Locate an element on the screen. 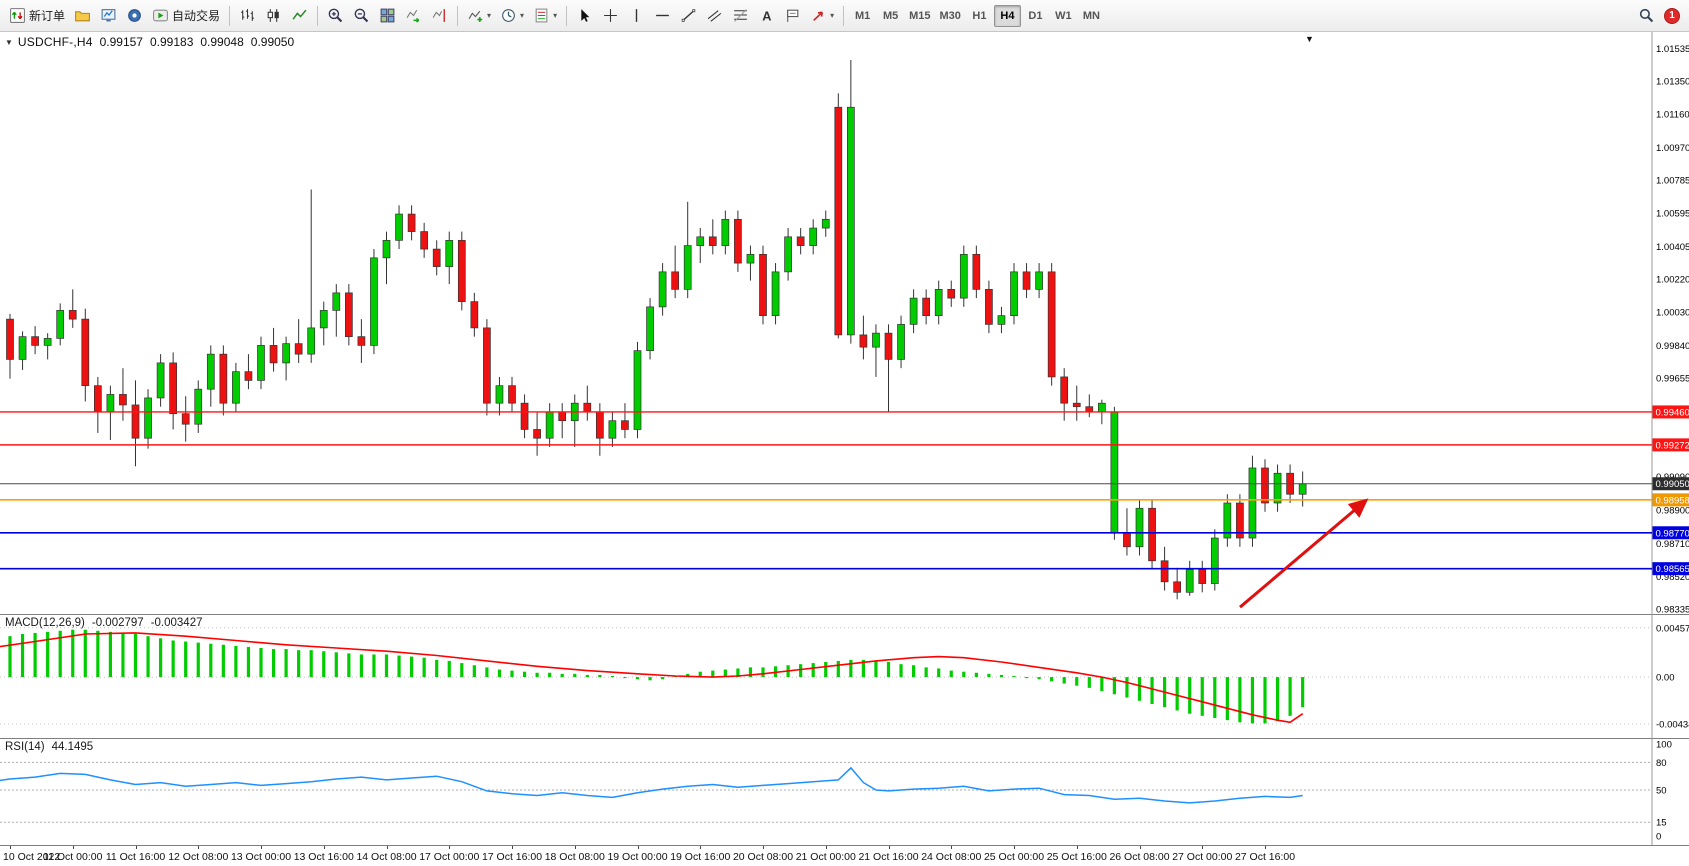 This screenshot has height=866, width=1689. channel-button is located at coordinates (714, 16).